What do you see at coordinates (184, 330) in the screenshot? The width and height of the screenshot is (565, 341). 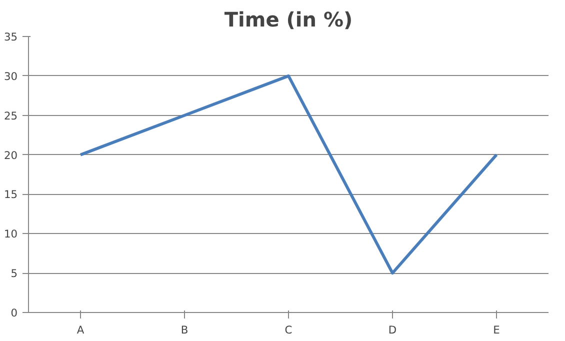 I see `x-tick-label: B` at bounding box center [184, 330].